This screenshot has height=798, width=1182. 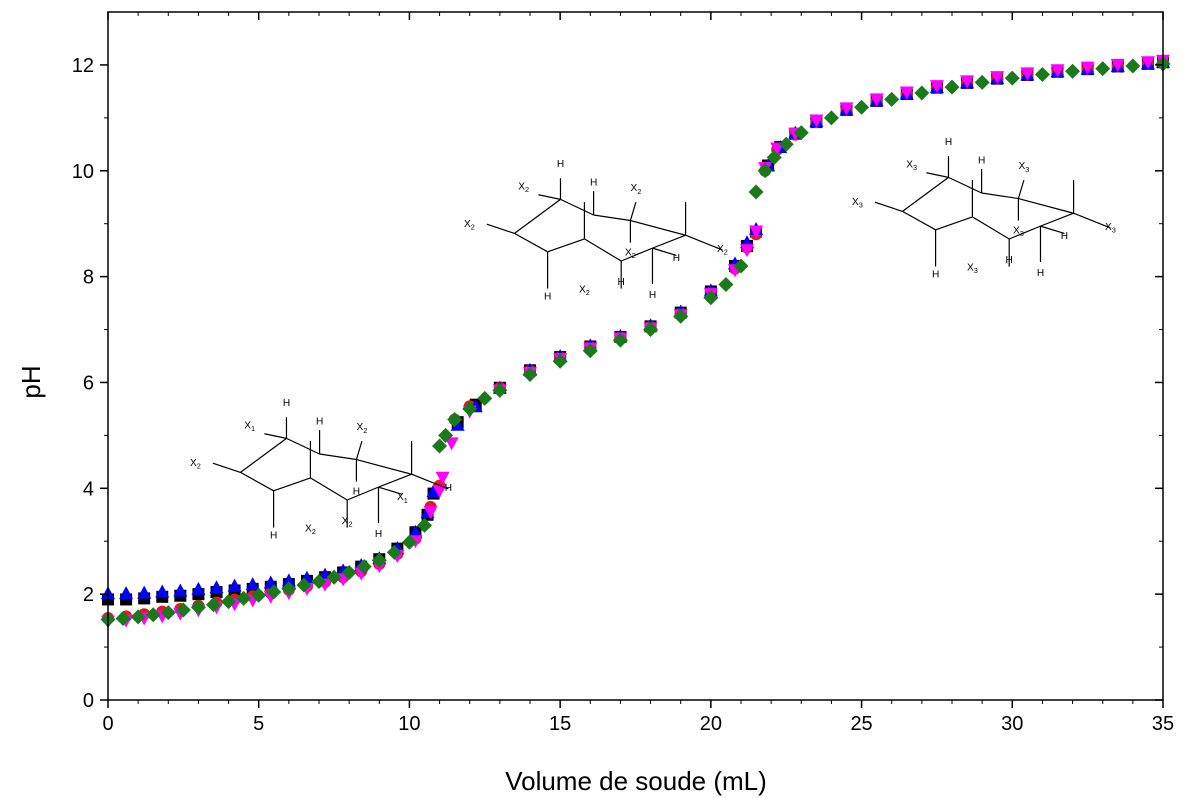 What do you see at coordinates (711, 724) in the screenshot?
I see `x-tick-label: 20` at bounding box center [711, 724].